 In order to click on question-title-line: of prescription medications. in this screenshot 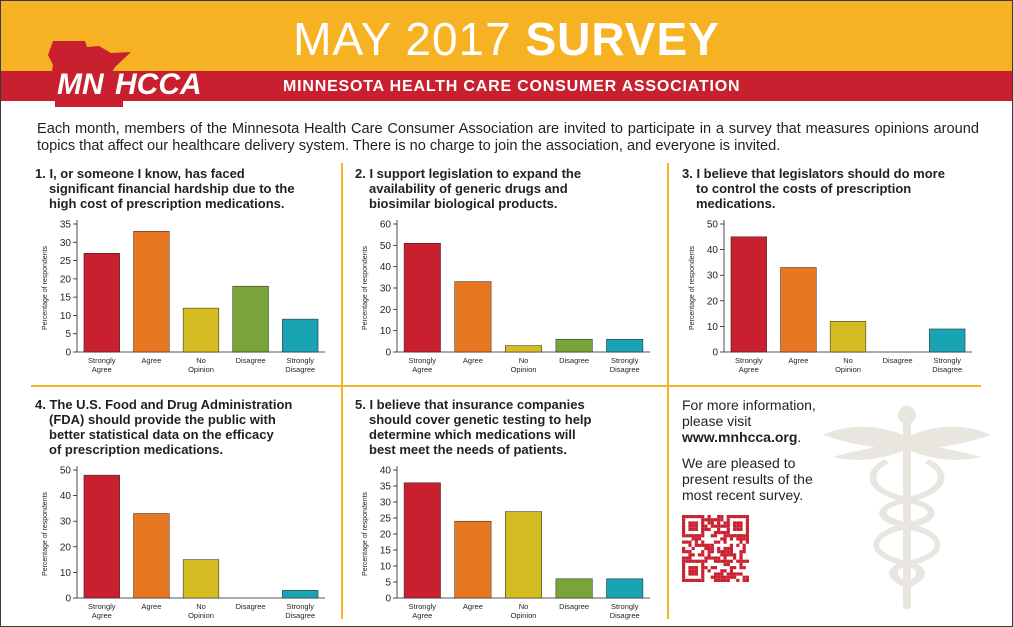, I will do `click(136, 449)`.